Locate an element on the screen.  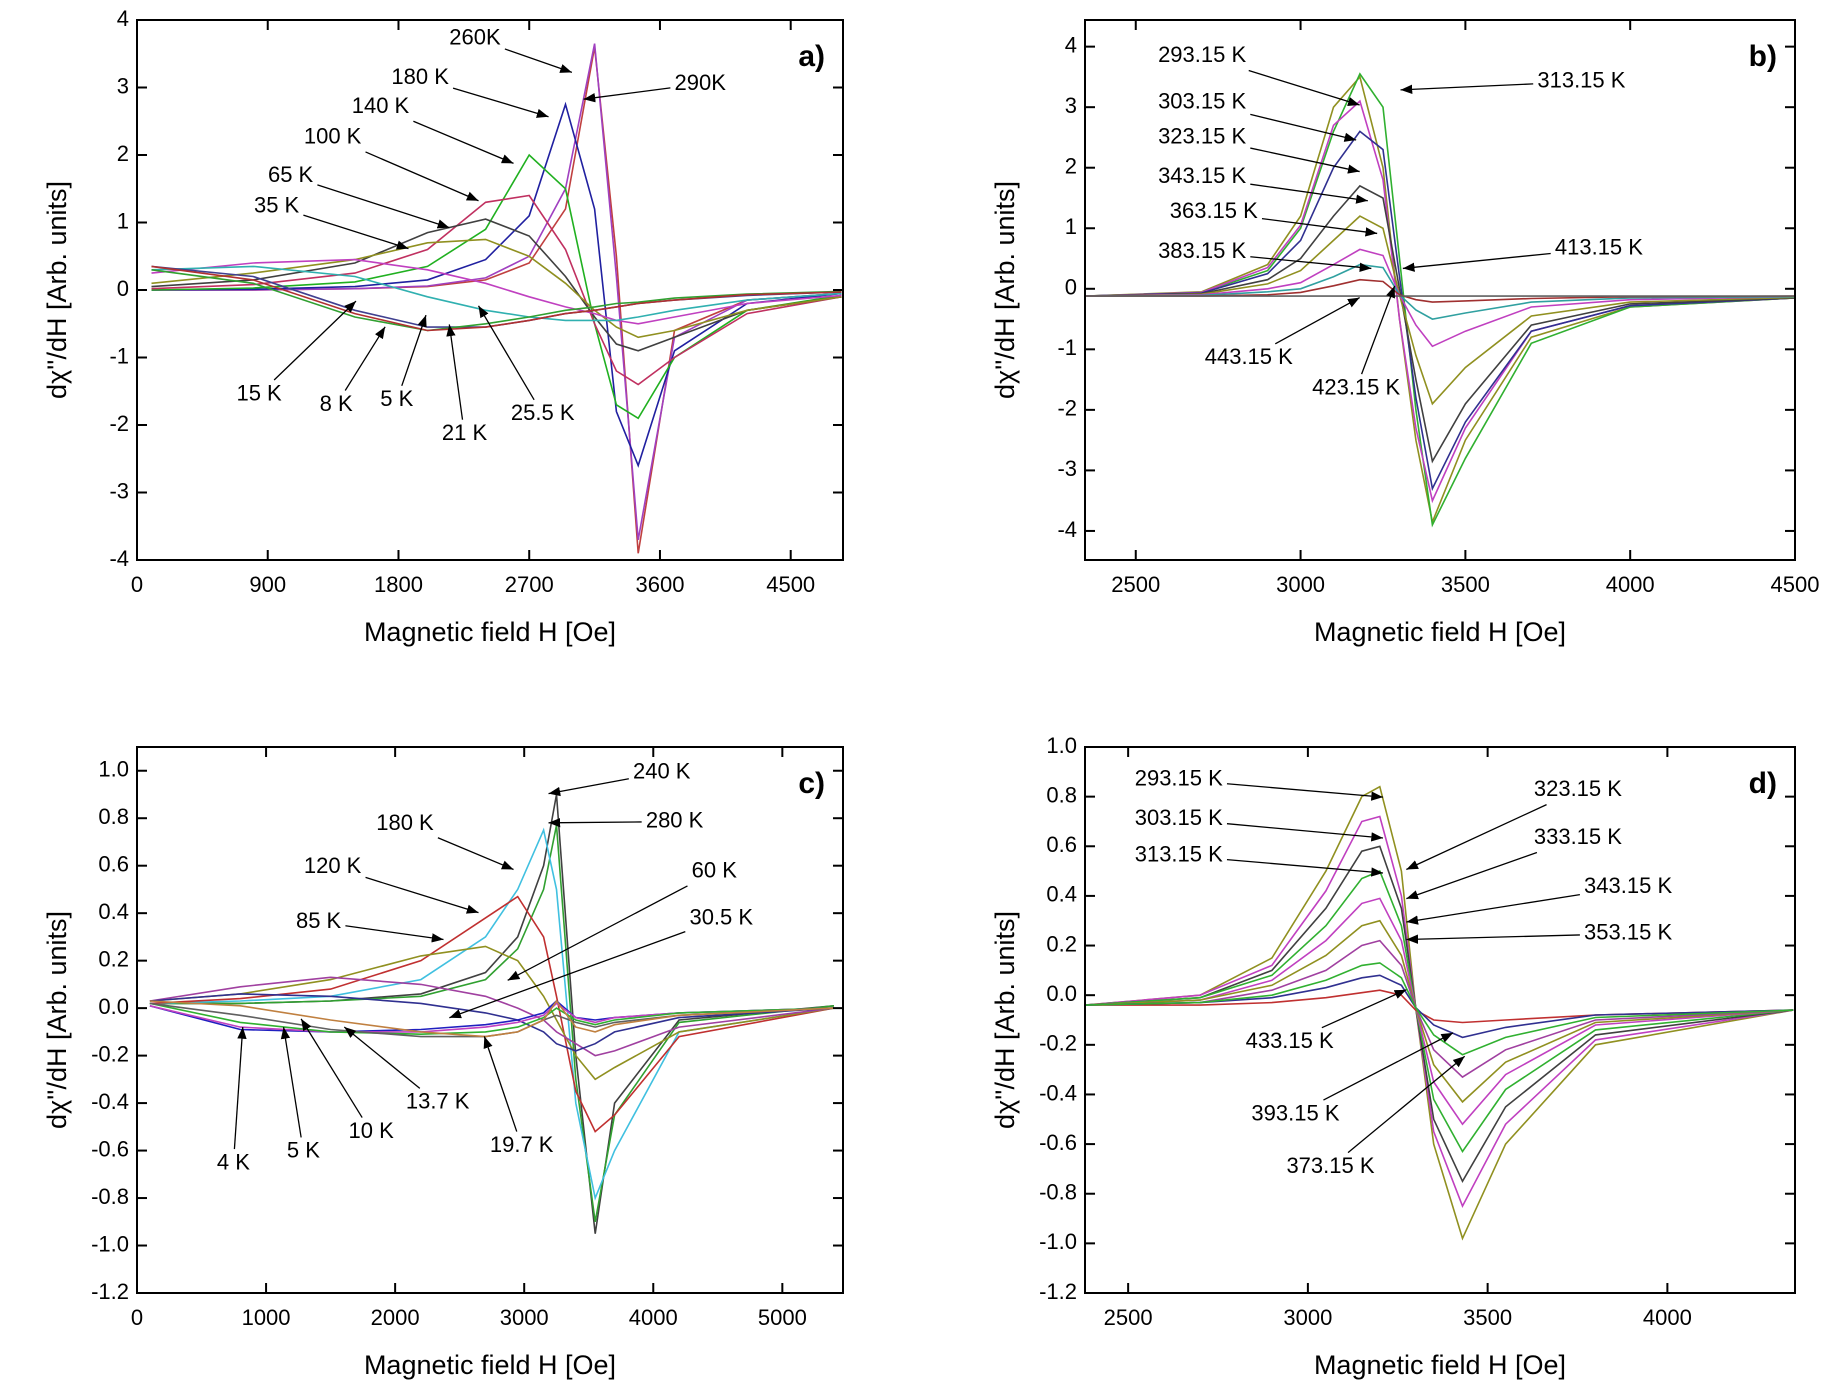
series-label: 303.15 K is located at coordinates (1202, 101).